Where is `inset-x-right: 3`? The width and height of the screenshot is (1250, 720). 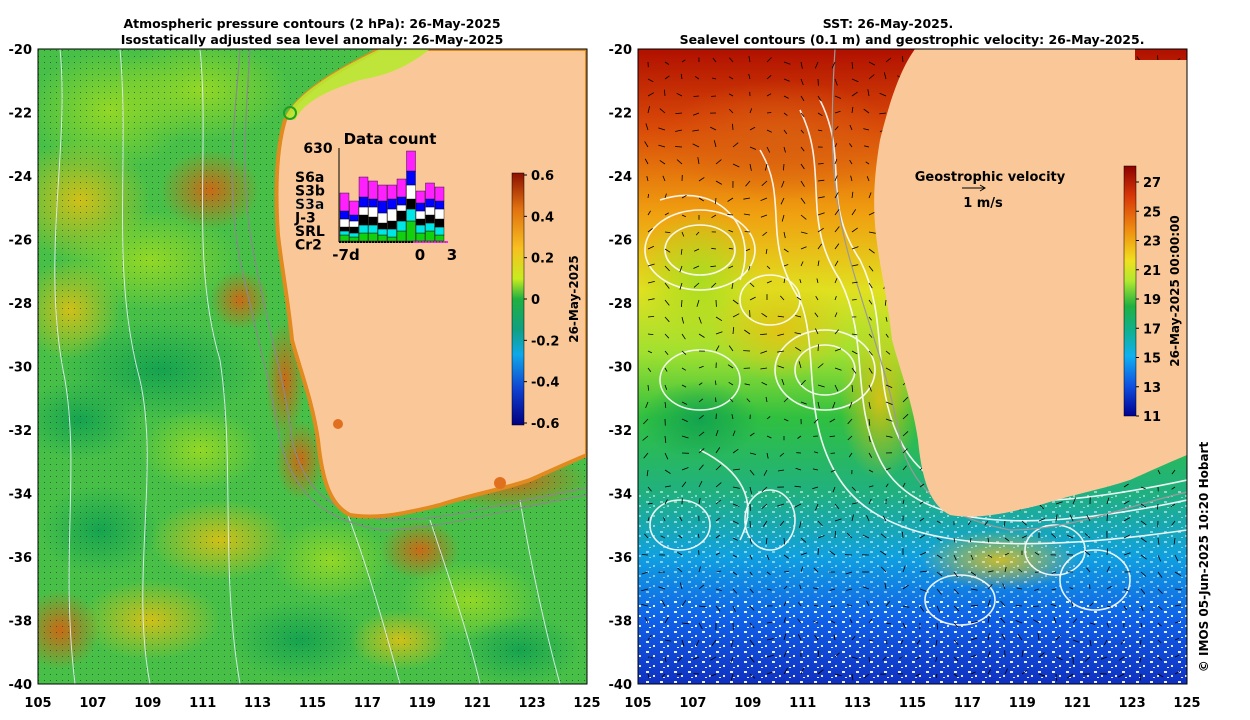
inset-x-right: 3 is located at coordinates (452, 255).